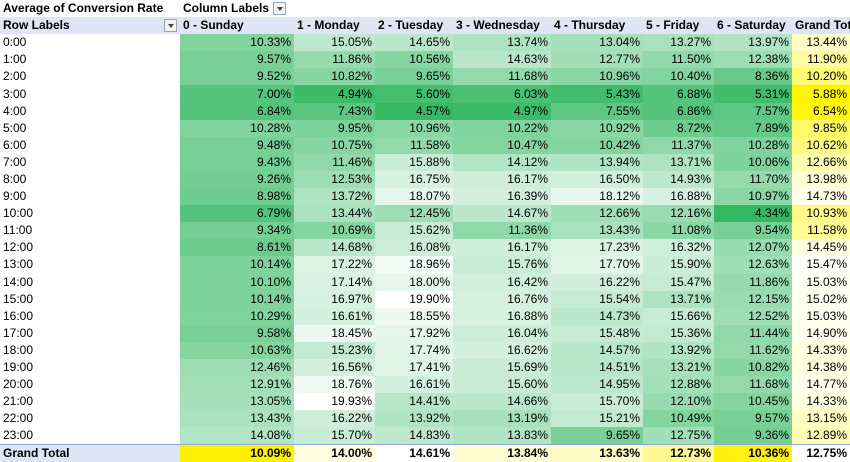 This screenshot has width=850, height=462. What do you see at coordinates (280, 9) in the screenshot?
I see `column-filter-dropdown-icon` at bounding box center [280, 9].